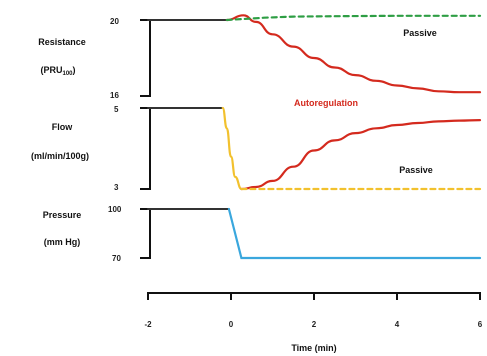  Describe the element at coordinates (67, 74) in the screenshot. I see `resistance-unit-sub: 100` at that location.